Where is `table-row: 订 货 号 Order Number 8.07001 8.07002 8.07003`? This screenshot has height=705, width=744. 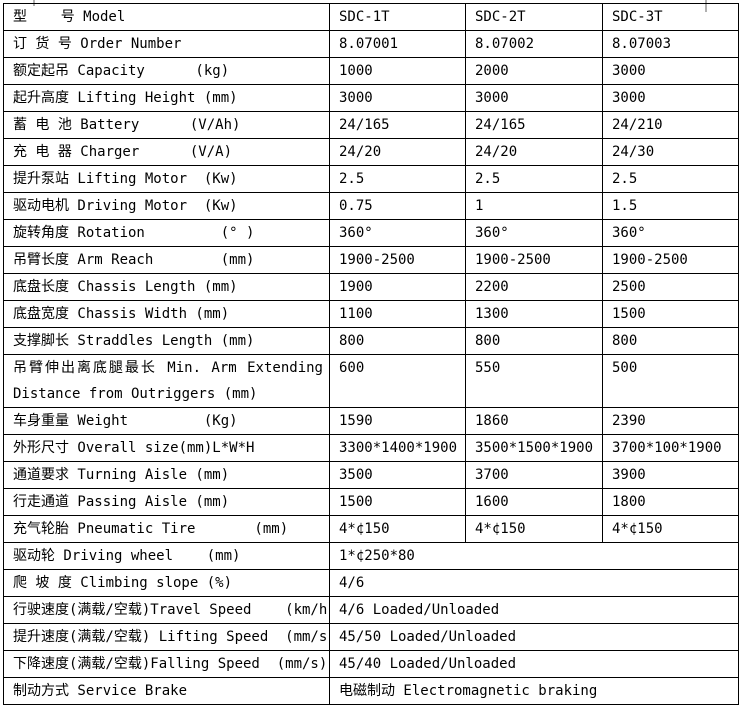 table-row: 订 货 号 Order Number 8.07001 8.07002 8.07003 is located at coordinates (371, 44).